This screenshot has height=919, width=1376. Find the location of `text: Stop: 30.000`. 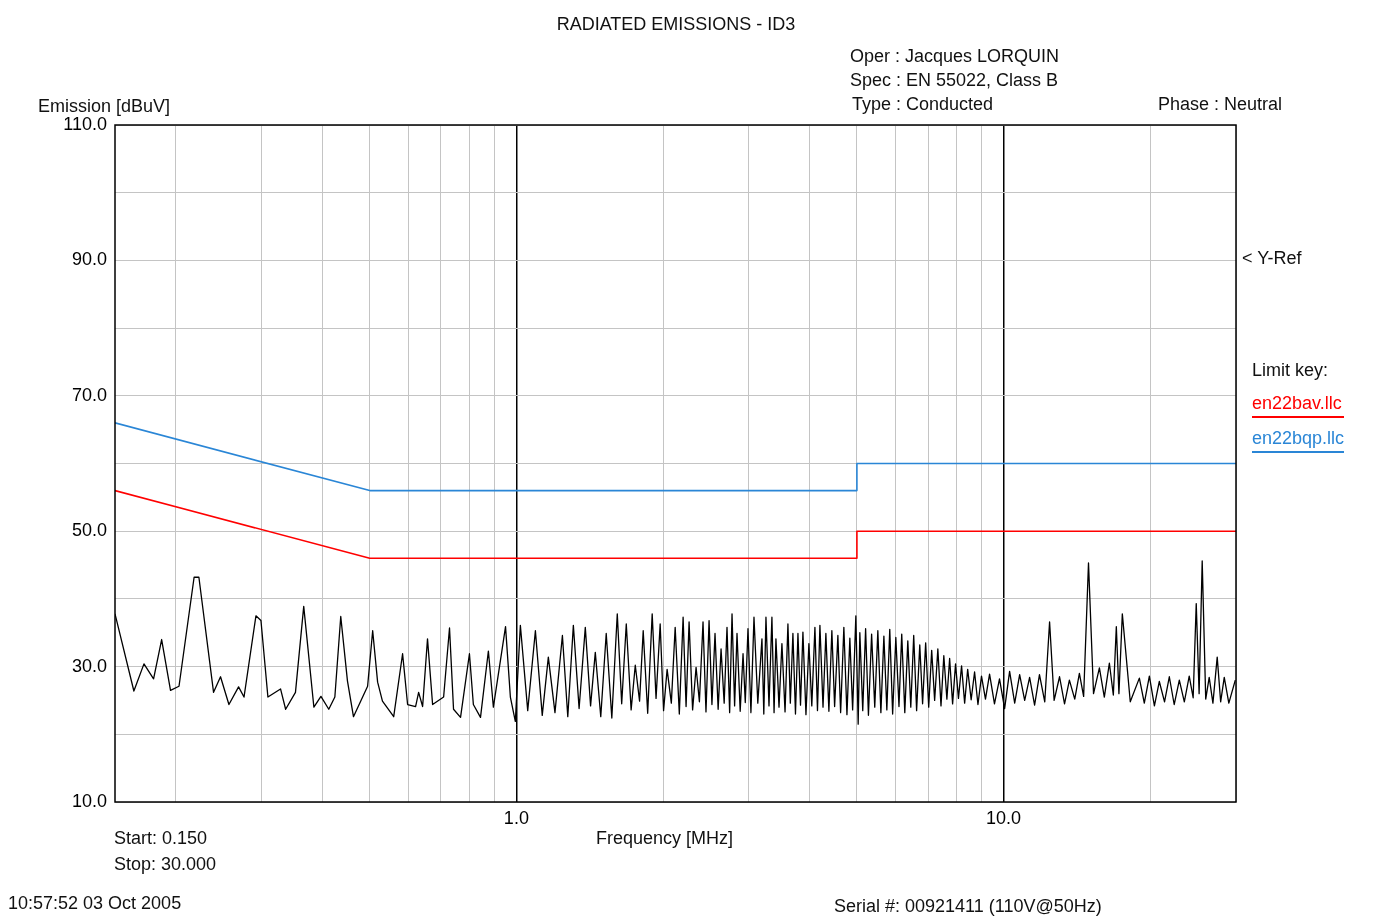

text: Stop: 30.000 is located at coordinates (165, 864).